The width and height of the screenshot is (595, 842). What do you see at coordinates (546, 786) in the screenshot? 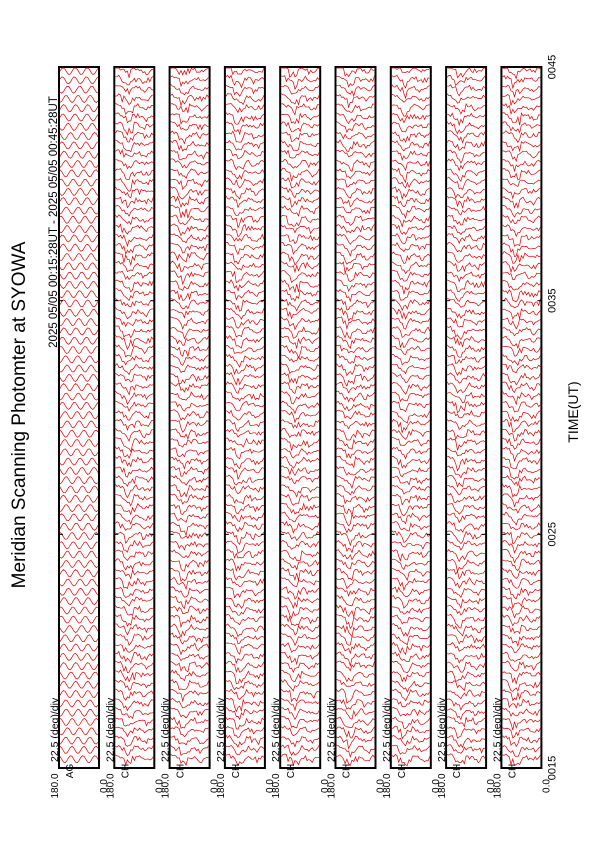
I see `panel-ymin-label: 0.0` at bounding box center [546, 786].